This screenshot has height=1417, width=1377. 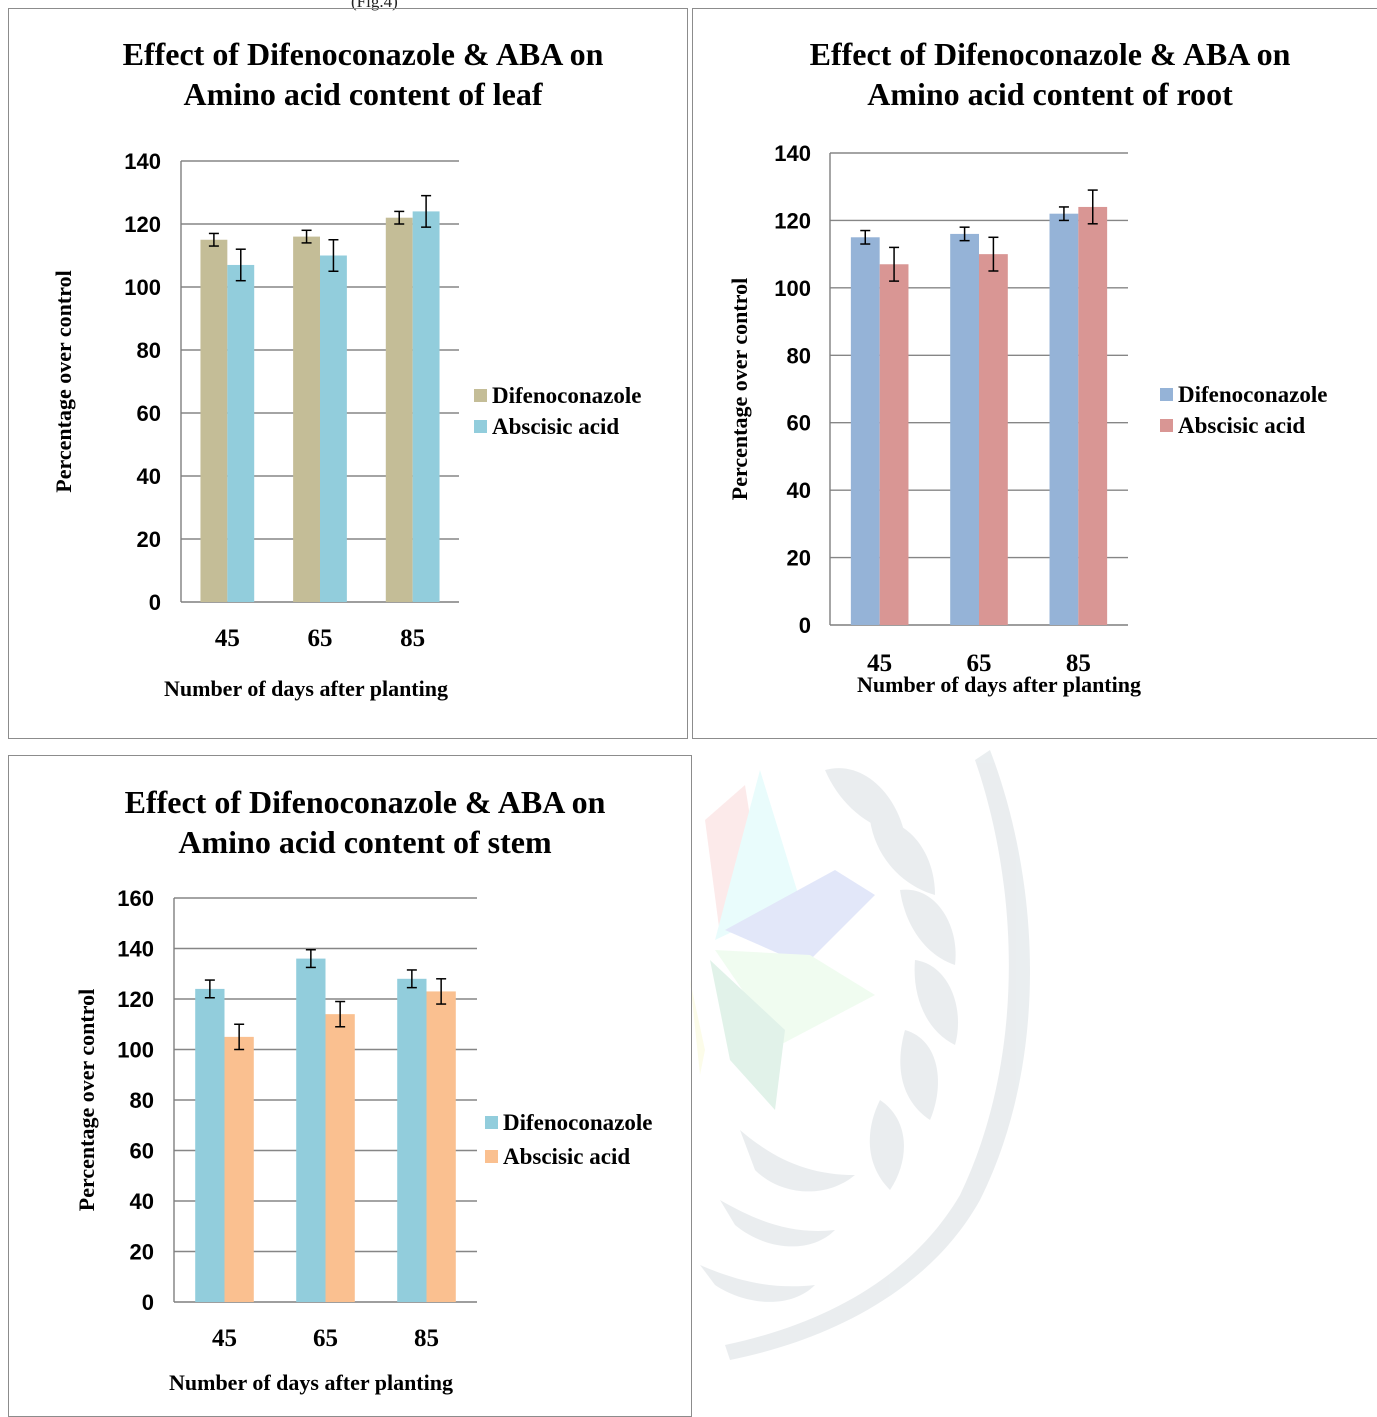 What do you see at coordinates (365, 842) in the screenshot?
I see `chart-title-line: Amino acid content of stem` at bounding box center [365, 842].